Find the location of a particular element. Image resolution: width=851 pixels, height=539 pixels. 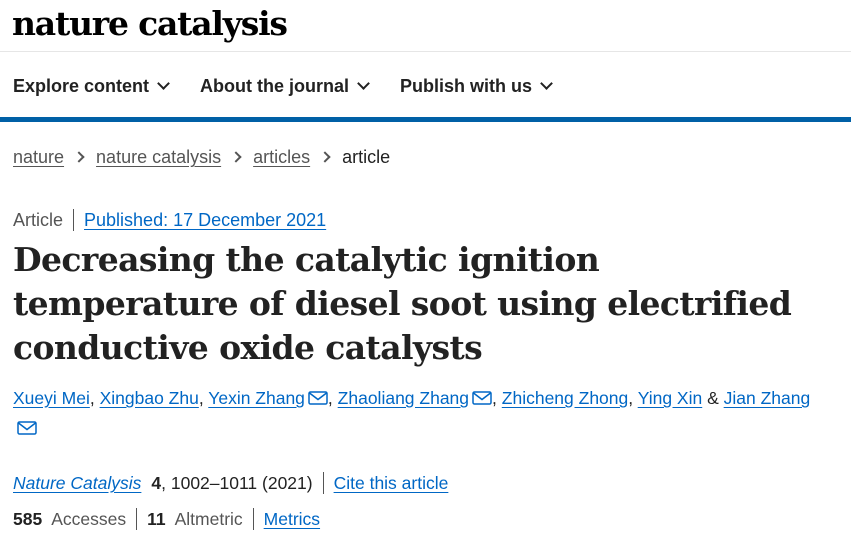

metrics-link: Metrics is located at coordinates (292, 519).